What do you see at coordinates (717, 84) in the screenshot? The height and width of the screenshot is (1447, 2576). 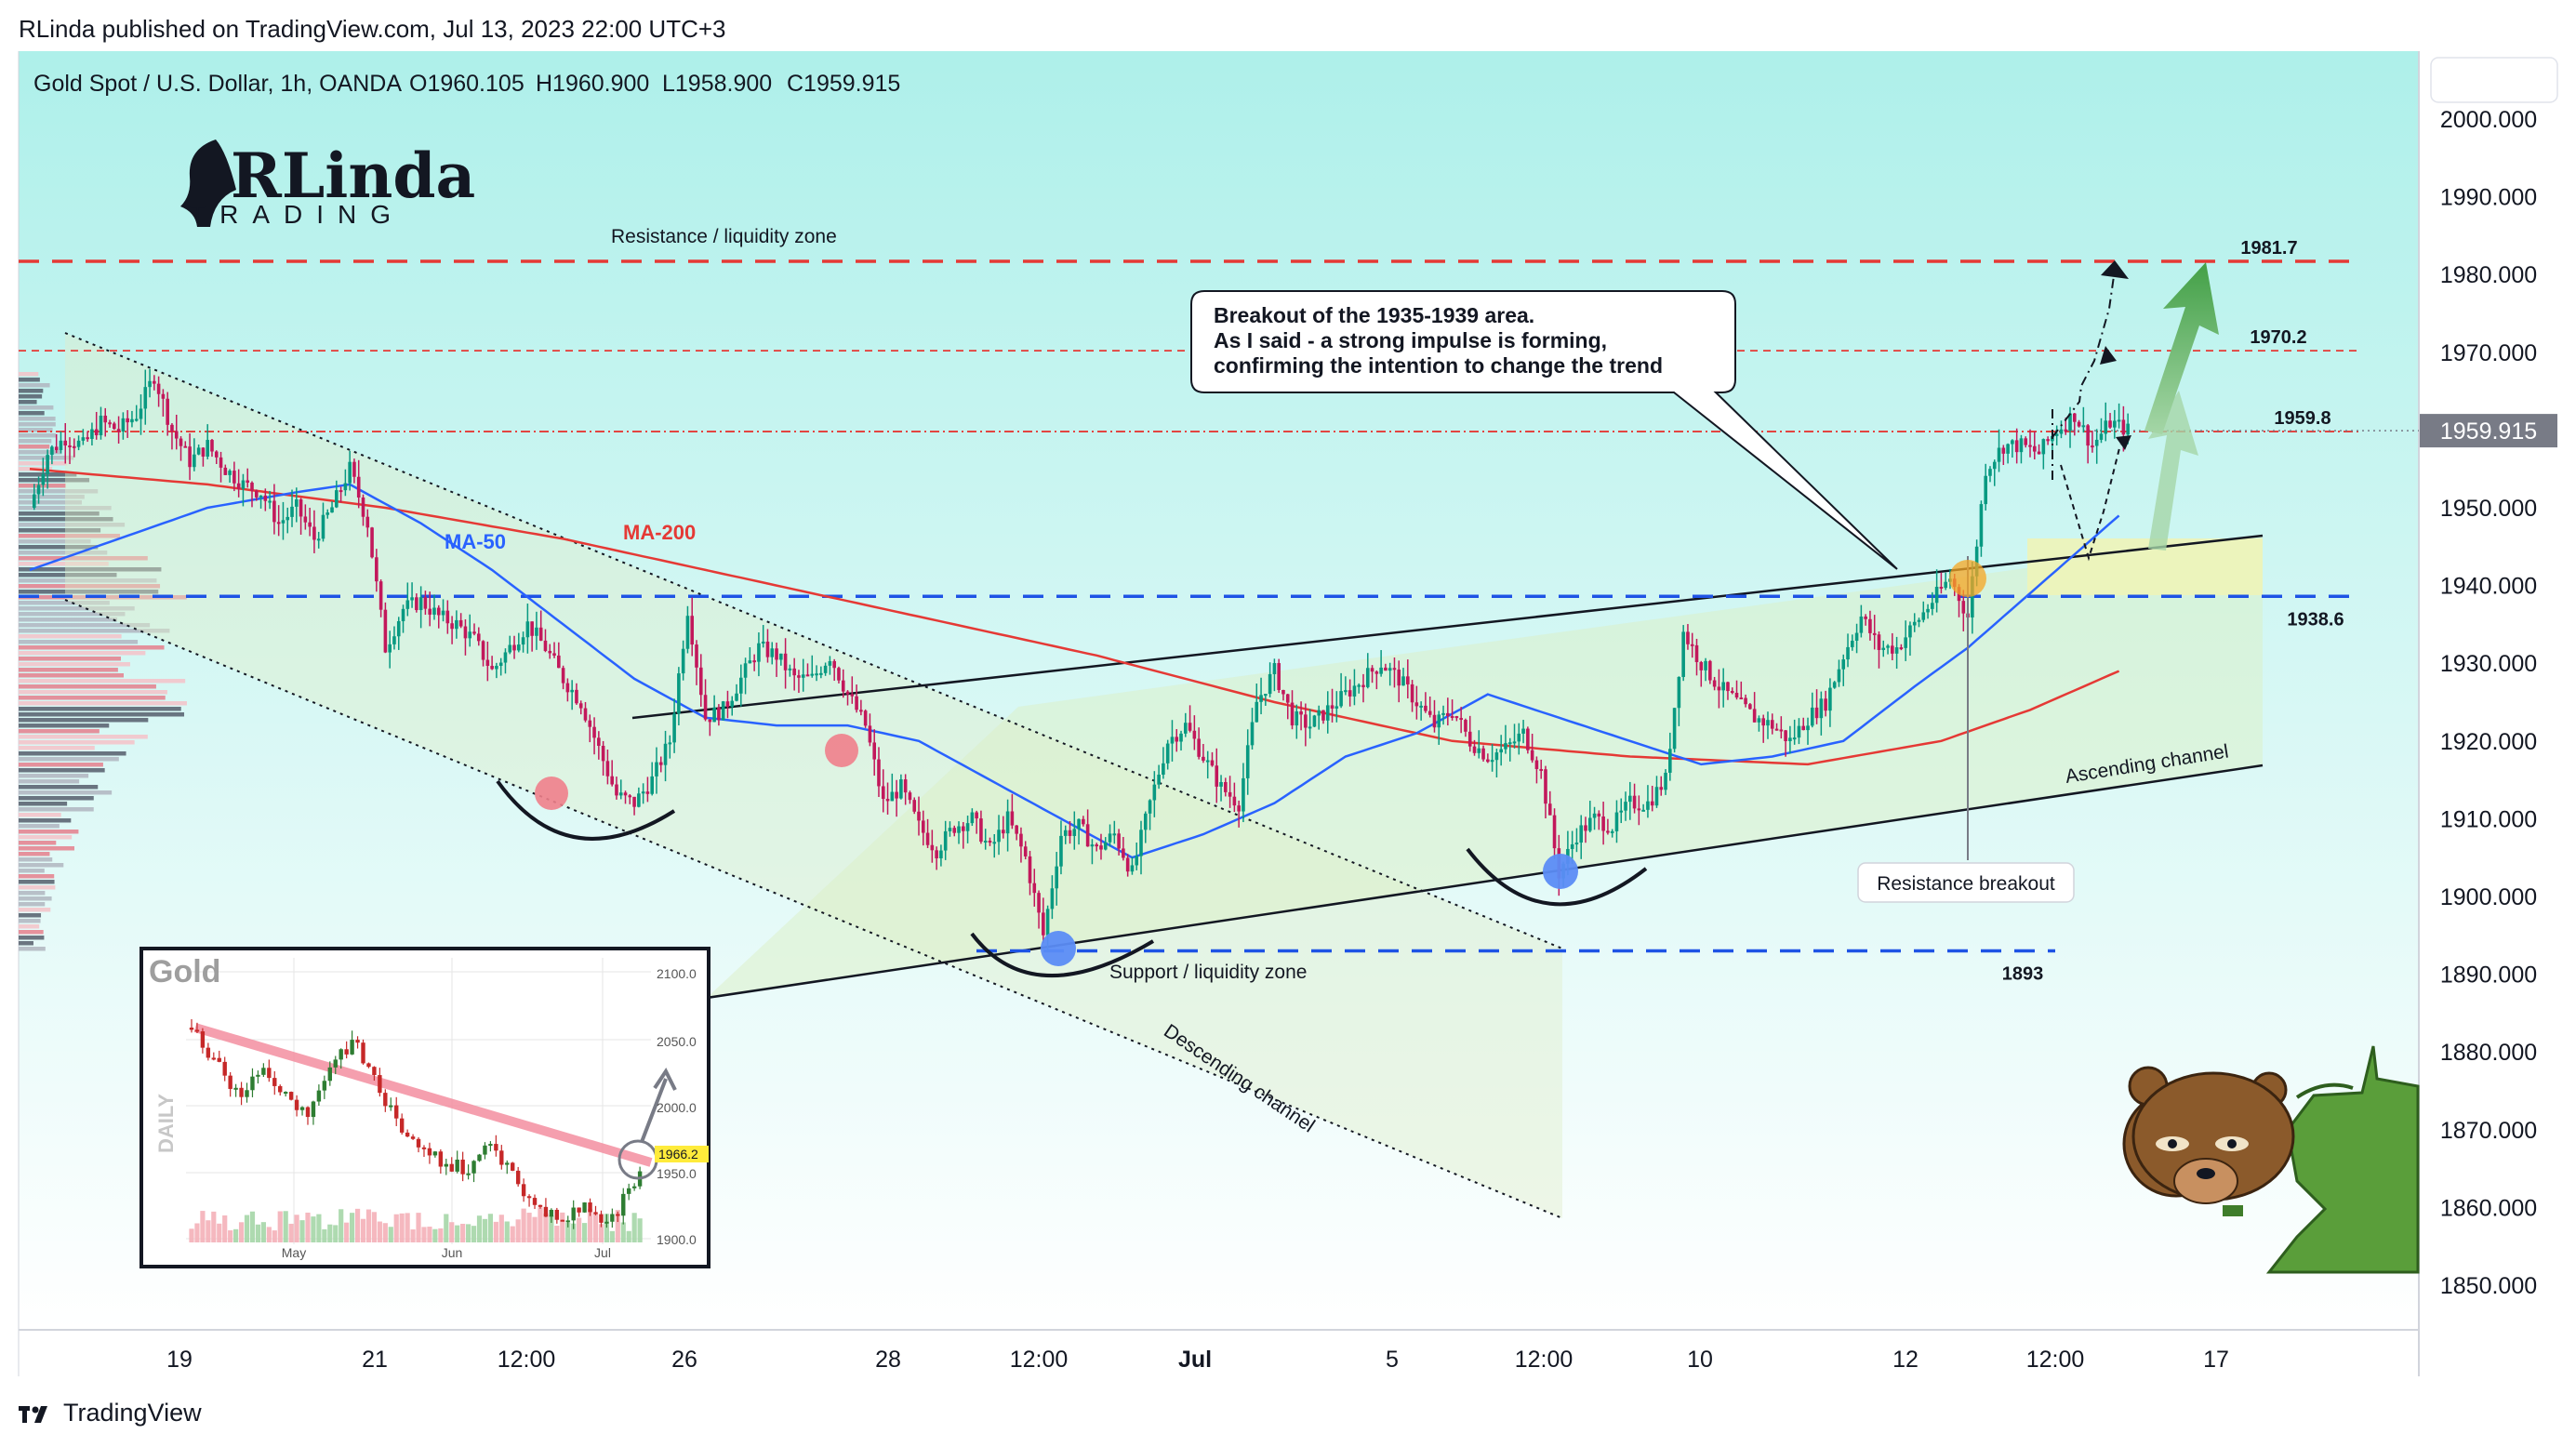 I see `ohlc-low: L1958.900` at bounding box center [717, 84].